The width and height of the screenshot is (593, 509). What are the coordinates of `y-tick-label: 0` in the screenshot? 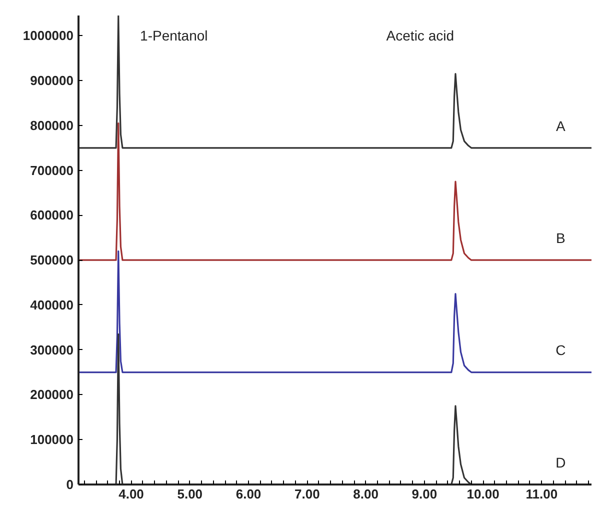 It's located at (70, 484).